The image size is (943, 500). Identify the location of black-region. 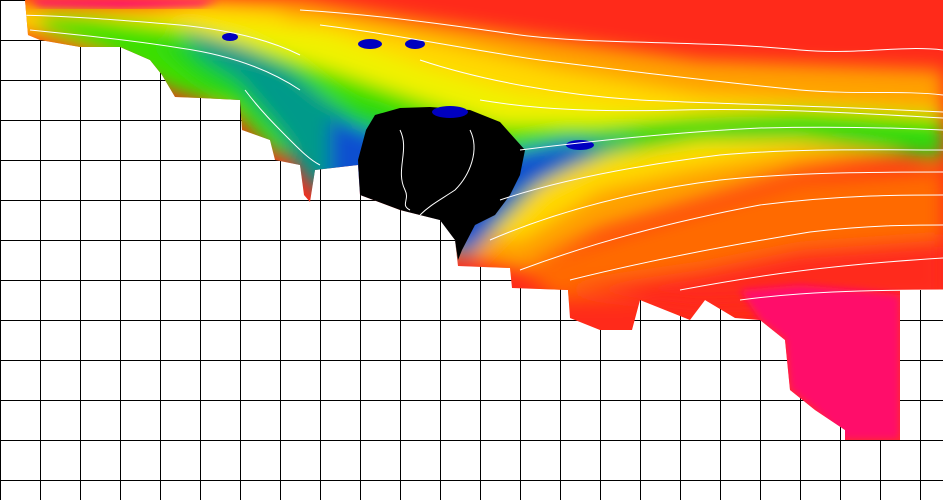
(441, 183).